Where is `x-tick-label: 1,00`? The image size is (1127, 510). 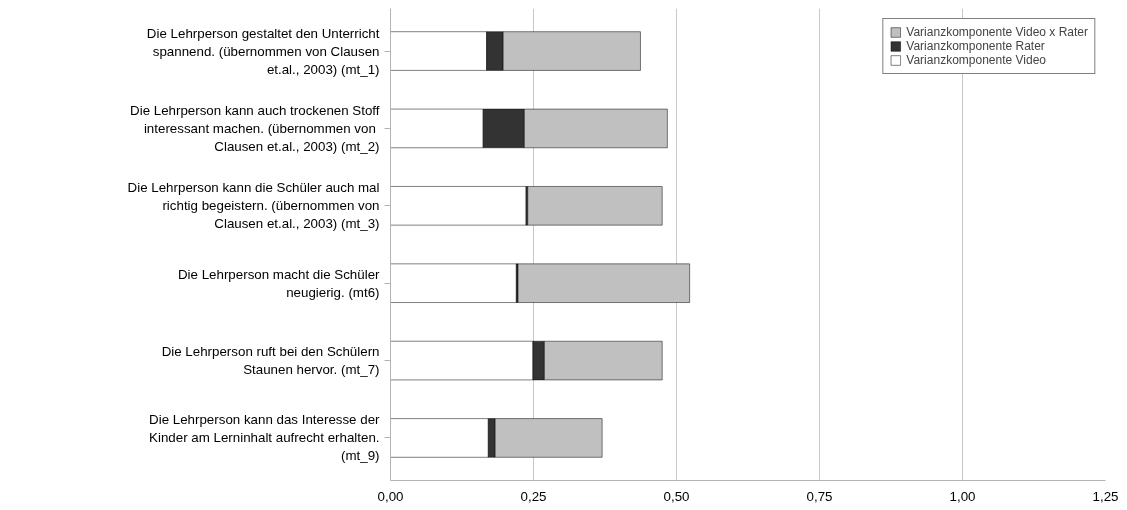
x-tick-label: 1,00 is located at coordinates (962, 496).